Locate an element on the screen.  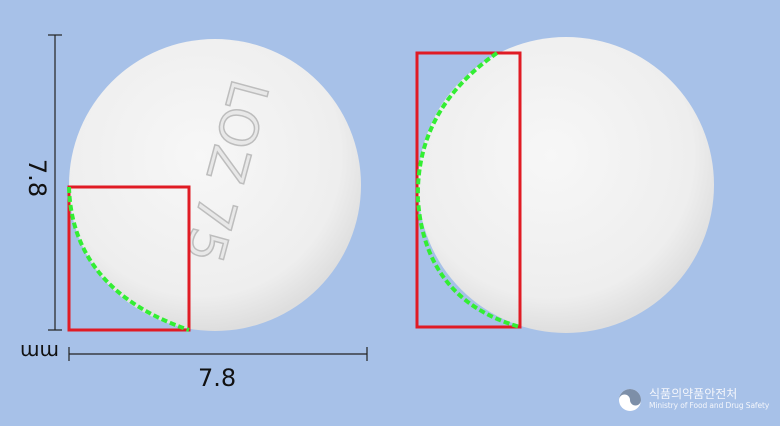
logo-spacer is located at coordinates (630, 399).